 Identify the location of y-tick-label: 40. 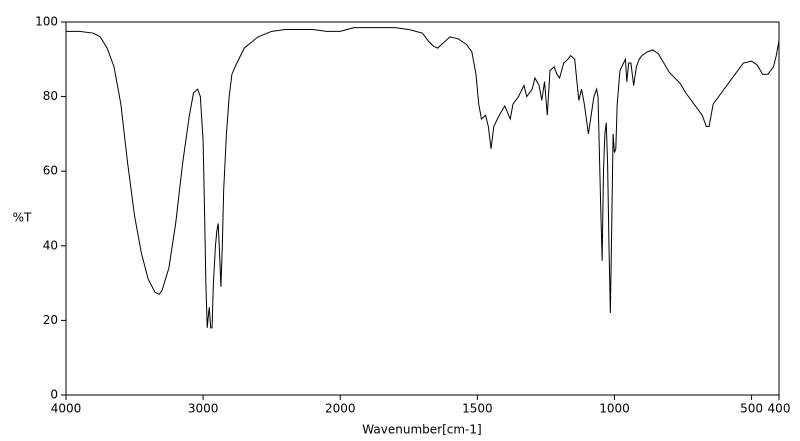
(50, 245).